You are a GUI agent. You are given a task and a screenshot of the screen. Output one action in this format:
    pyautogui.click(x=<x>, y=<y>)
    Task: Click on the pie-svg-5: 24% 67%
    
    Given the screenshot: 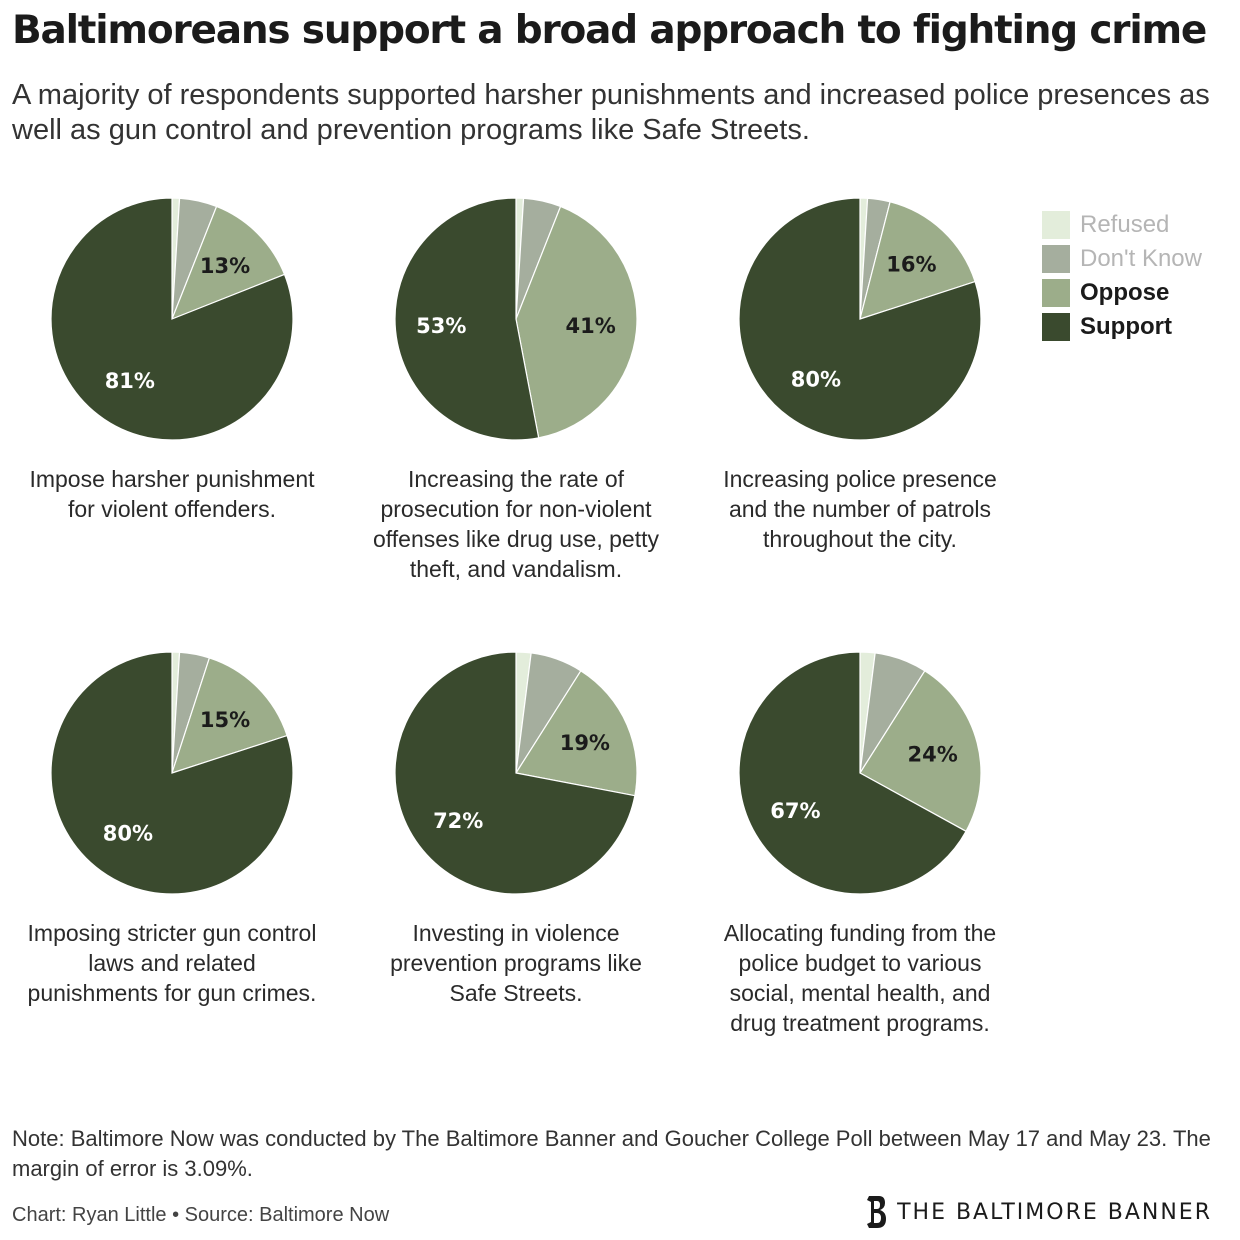 What is the action you would take?
    pyautogui.click(x=860, y=773)
    